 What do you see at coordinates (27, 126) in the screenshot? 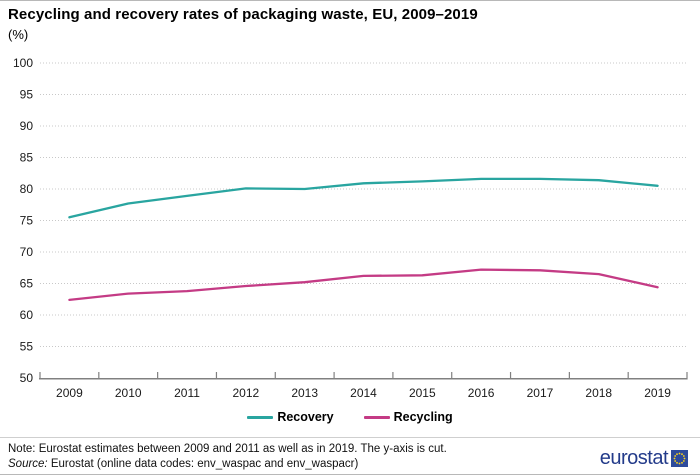
I see `y-tick-label-90: 90` at bounding box center [27, 126].